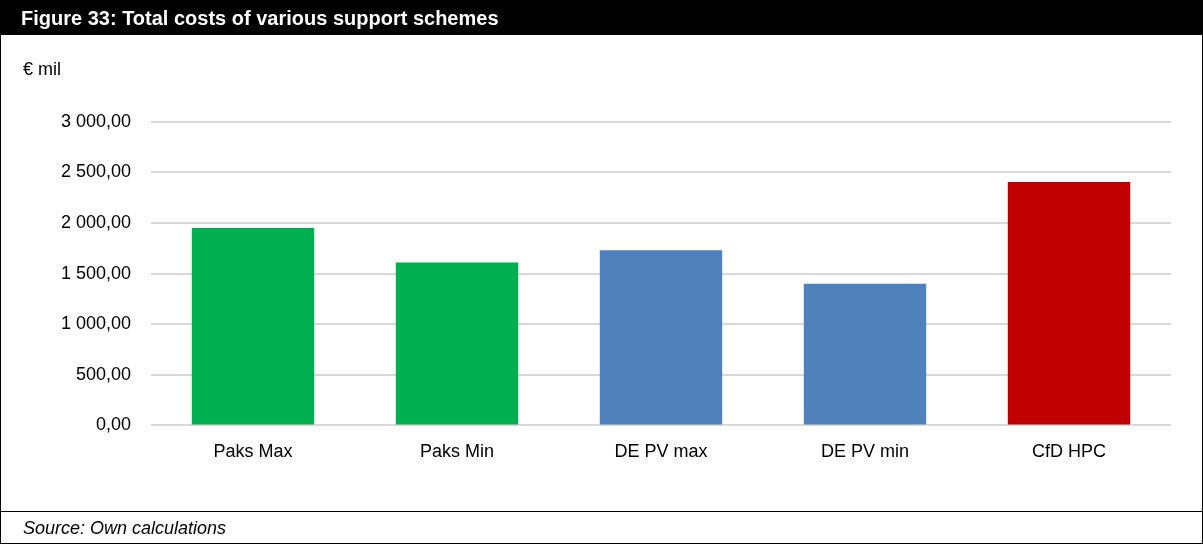 Image resolution: width=1203 pixels, height=544 pixels. I want to click on y-tick-label: 2 000,00, so click(95, 221).